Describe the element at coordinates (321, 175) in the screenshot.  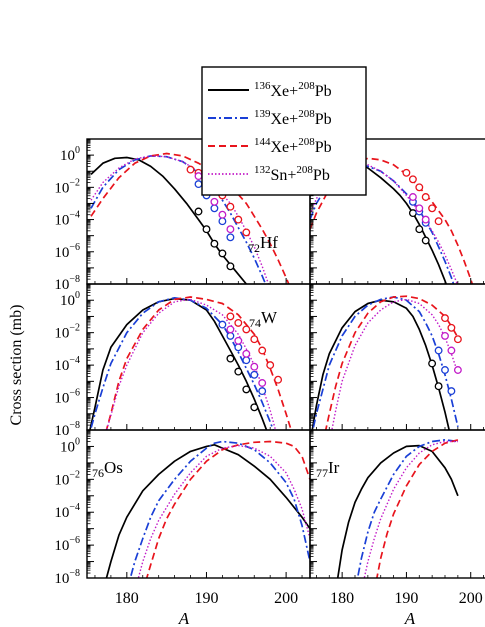
I see `legend-el2: Pb` at that location.